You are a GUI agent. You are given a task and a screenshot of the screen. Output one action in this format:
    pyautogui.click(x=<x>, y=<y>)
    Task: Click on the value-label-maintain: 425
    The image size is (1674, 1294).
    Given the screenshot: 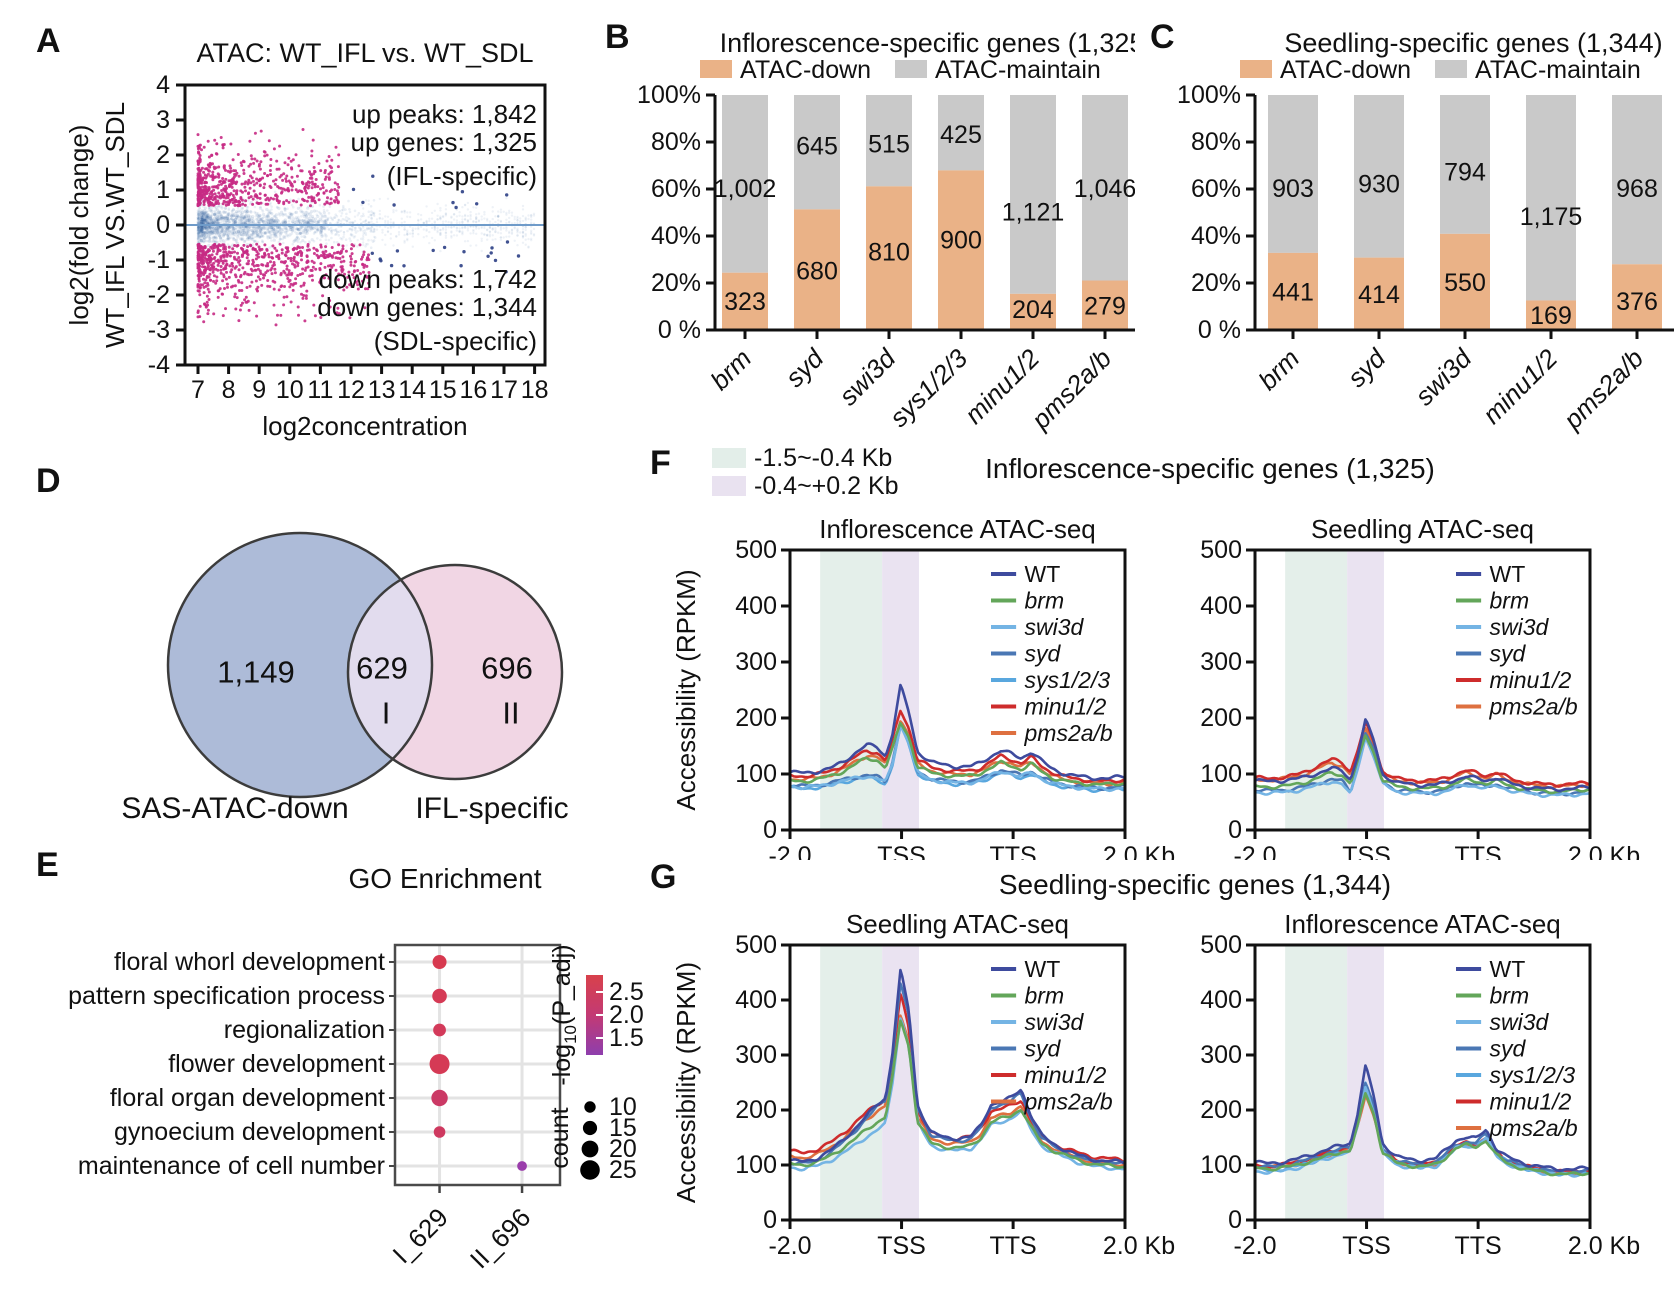 What is the action you would take?
    pyautogui.click(x=961, y=135)
    